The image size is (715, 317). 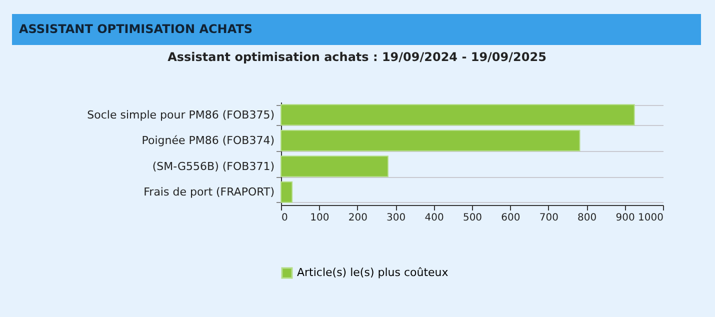 I want to click on text: ASSISTANT OPTIMISATION ACHATS, so click(x=136, y=29).